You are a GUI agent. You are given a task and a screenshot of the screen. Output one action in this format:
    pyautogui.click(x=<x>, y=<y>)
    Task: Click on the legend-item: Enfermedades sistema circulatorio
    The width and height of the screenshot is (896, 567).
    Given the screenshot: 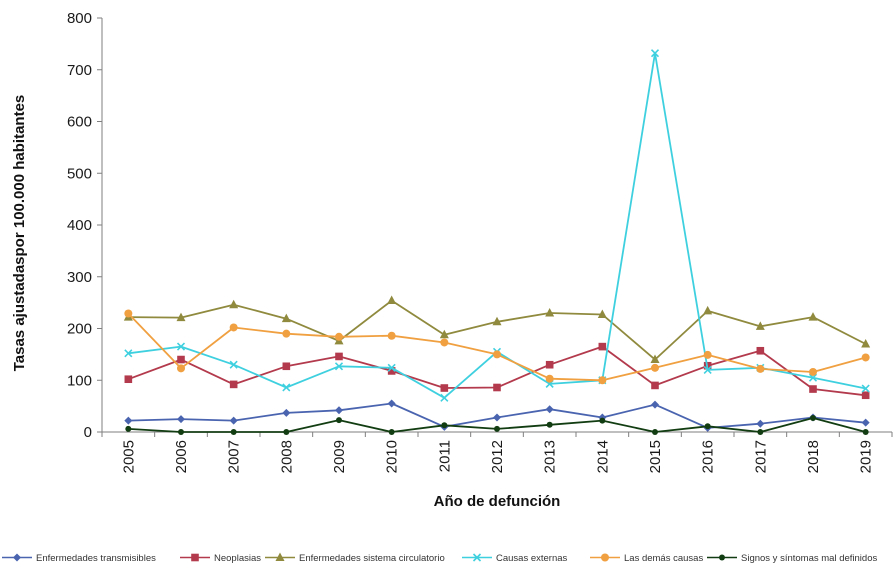 What is the action you would take?
    pyautogui.click(x=355, y=558)
    